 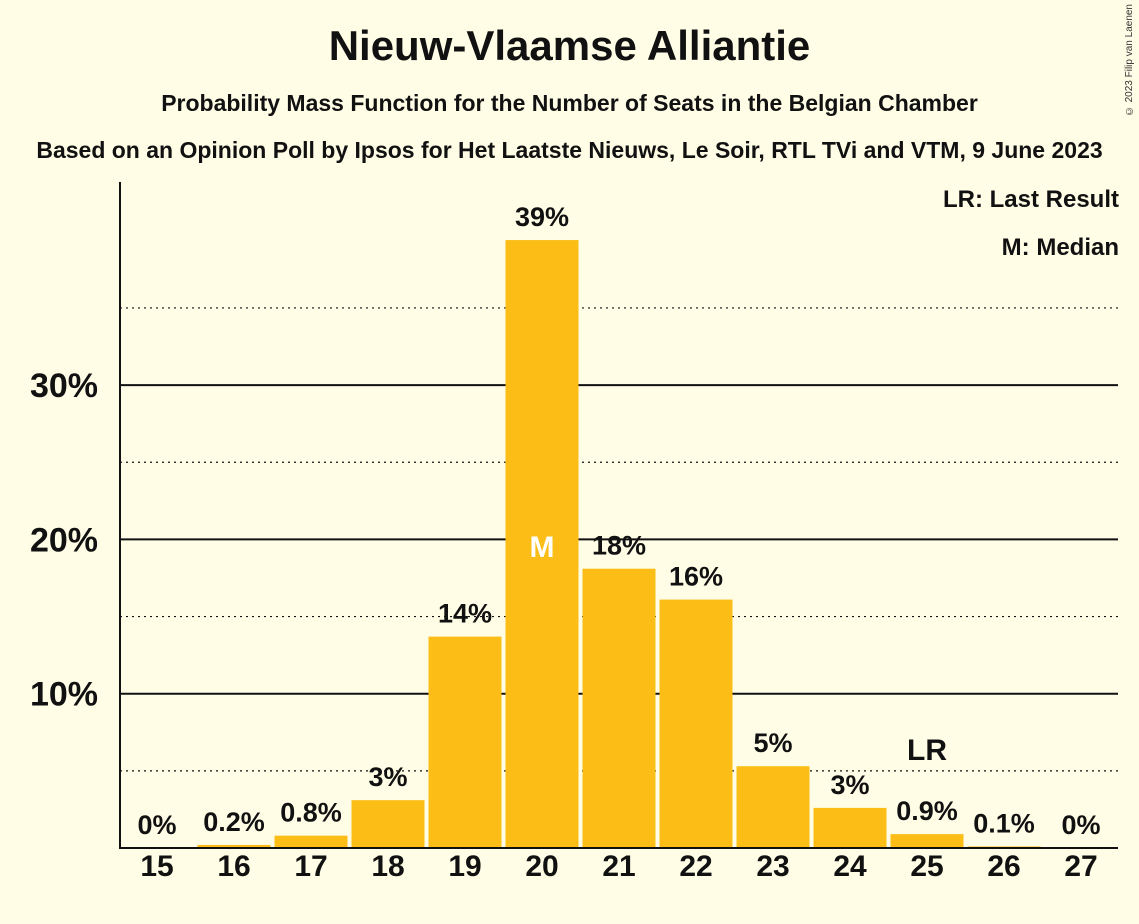 I want to click on x-tick-label: 22, so click(x=695, y=866).